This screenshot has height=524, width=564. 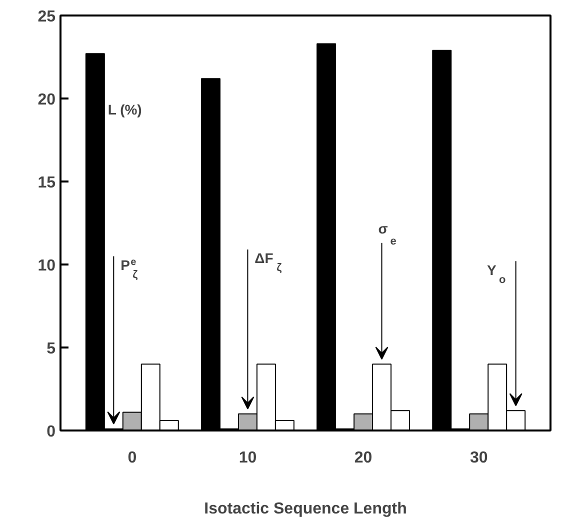 What do you see at coordinates (47, 183) in the screenshot?
I see `y-tick-label: 15` at bounding box center [47, 183].